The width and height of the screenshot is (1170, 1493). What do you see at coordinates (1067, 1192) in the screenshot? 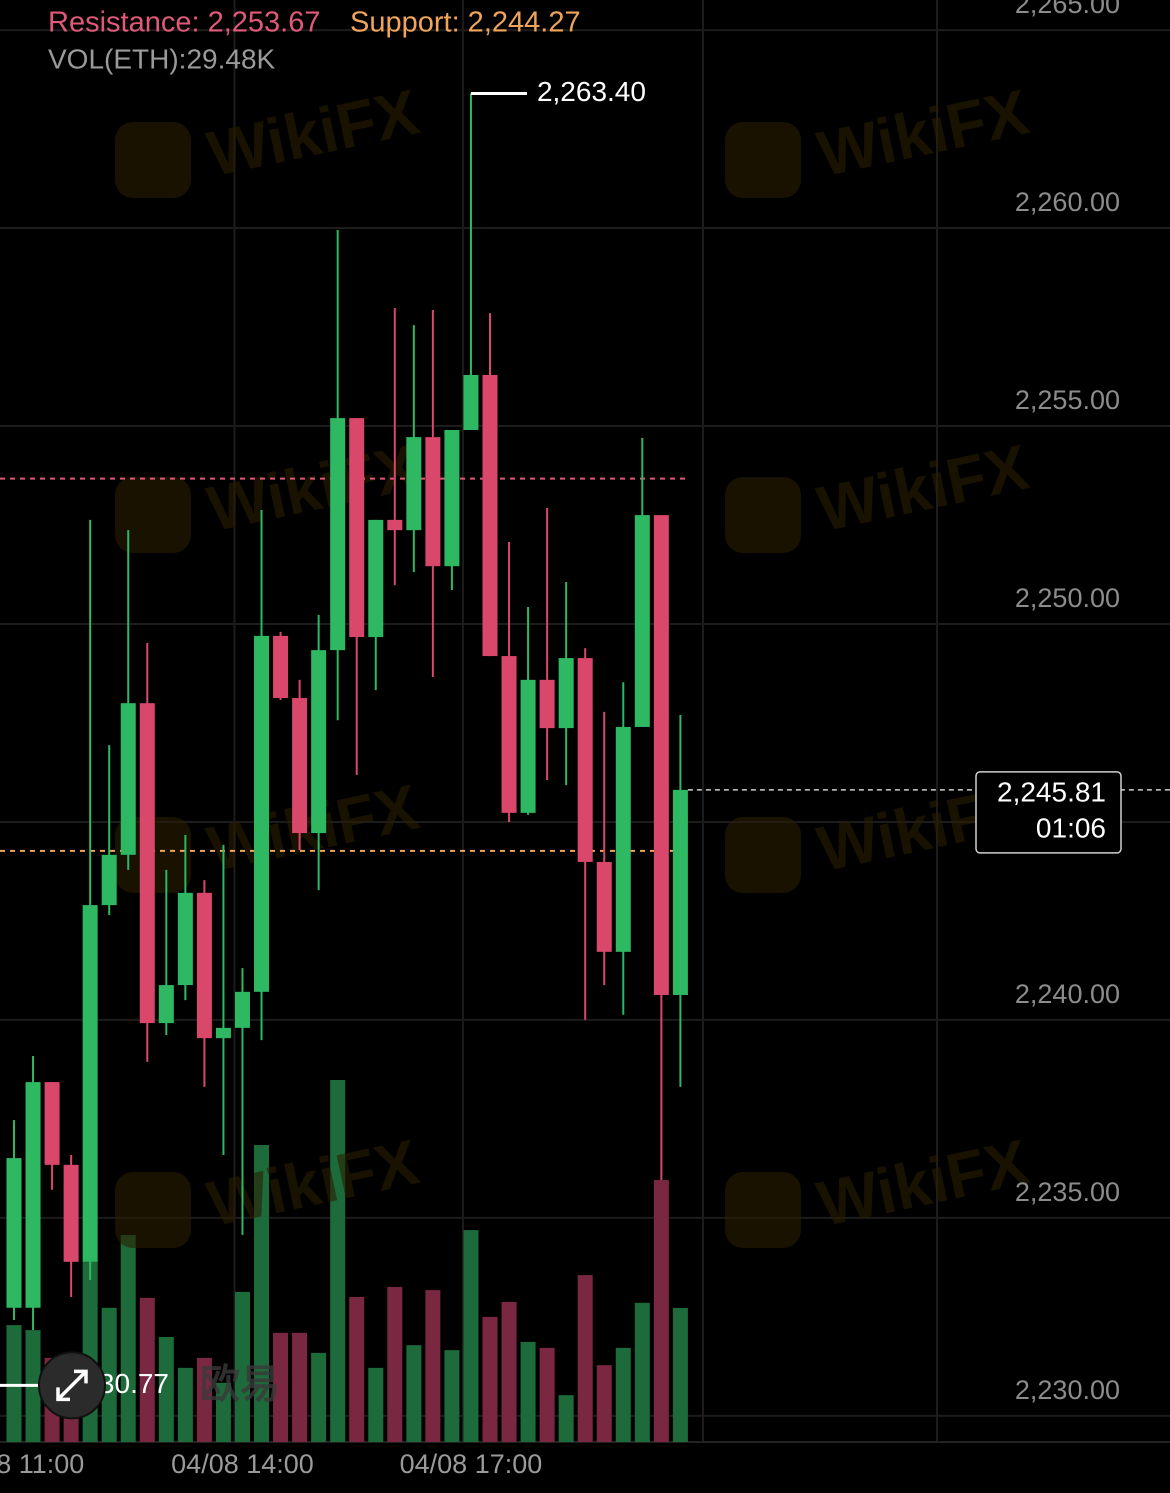
I see `y-tick-label: 2,235.00` at bounding box center [1067, 1192].